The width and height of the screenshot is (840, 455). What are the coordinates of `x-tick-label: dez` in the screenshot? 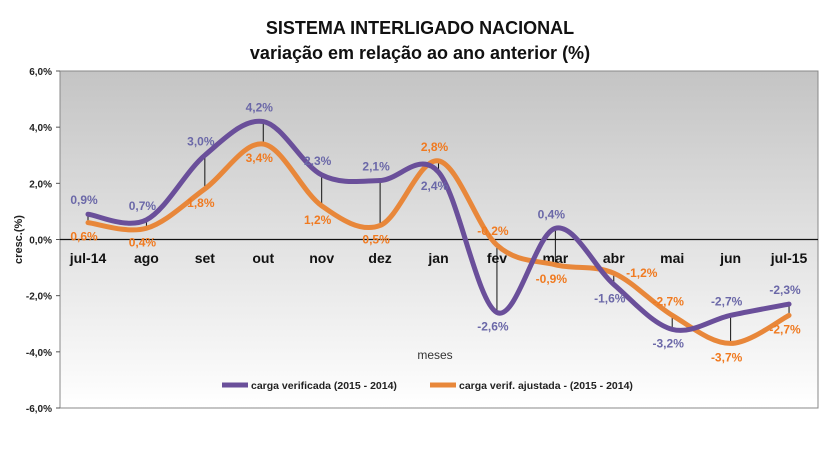 It's located at (379, 258).